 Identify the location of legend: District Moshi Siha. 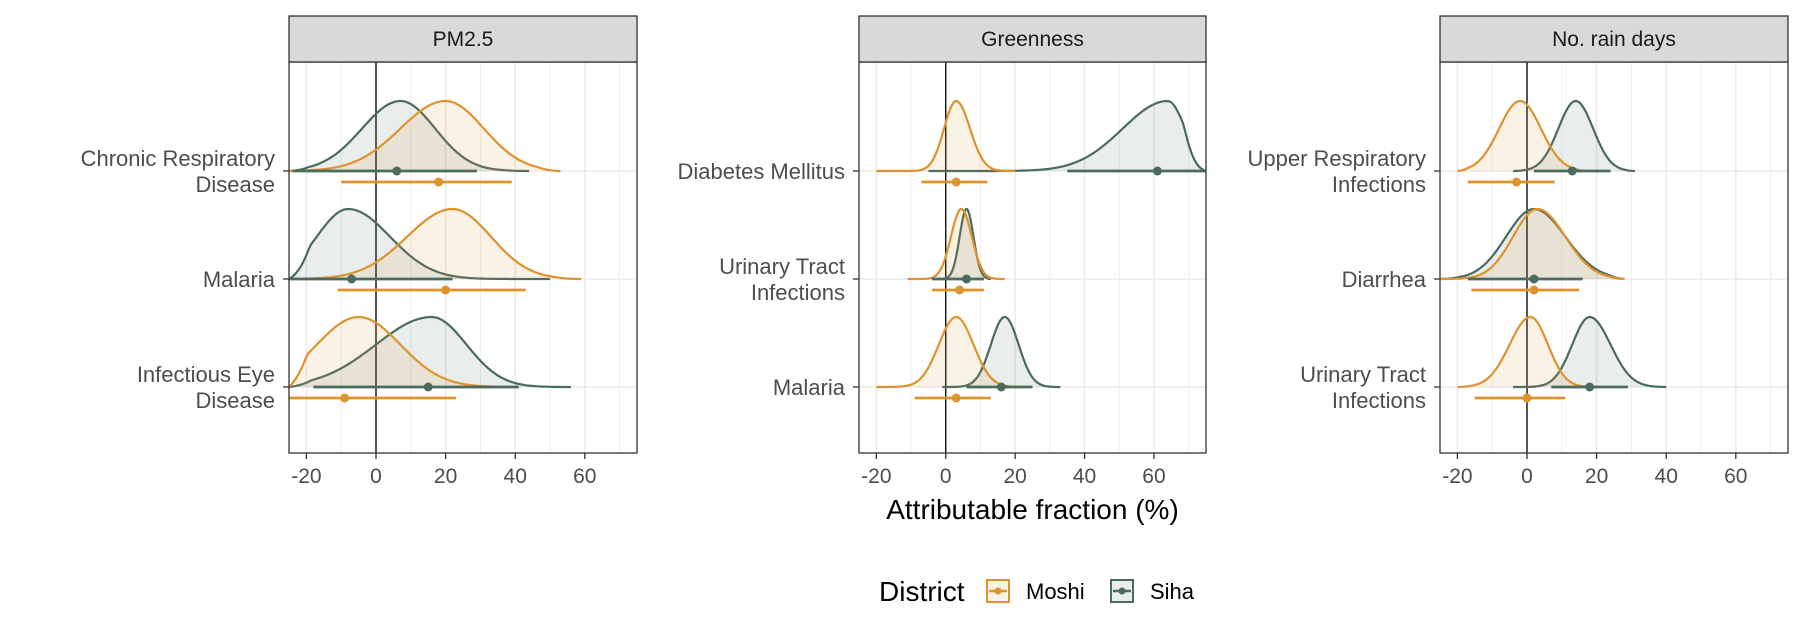
(1037, 591).